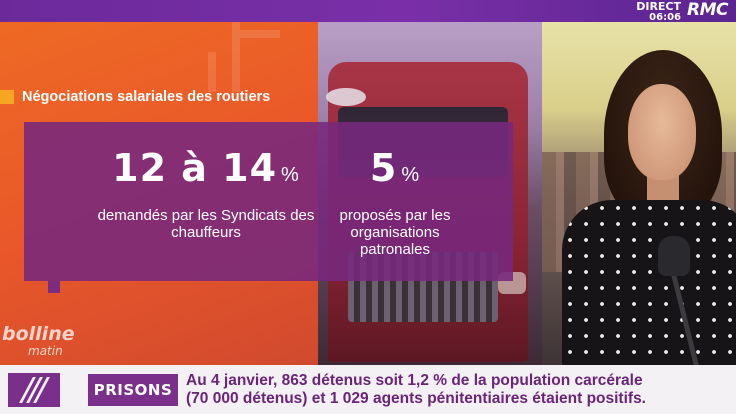 Image resolution: width=736 pixels, height=414 pixels. Describe the element at coordinates (146, 97) in the screenshot. I see `infographic-title: Négociations salariales des routiers` at that location.